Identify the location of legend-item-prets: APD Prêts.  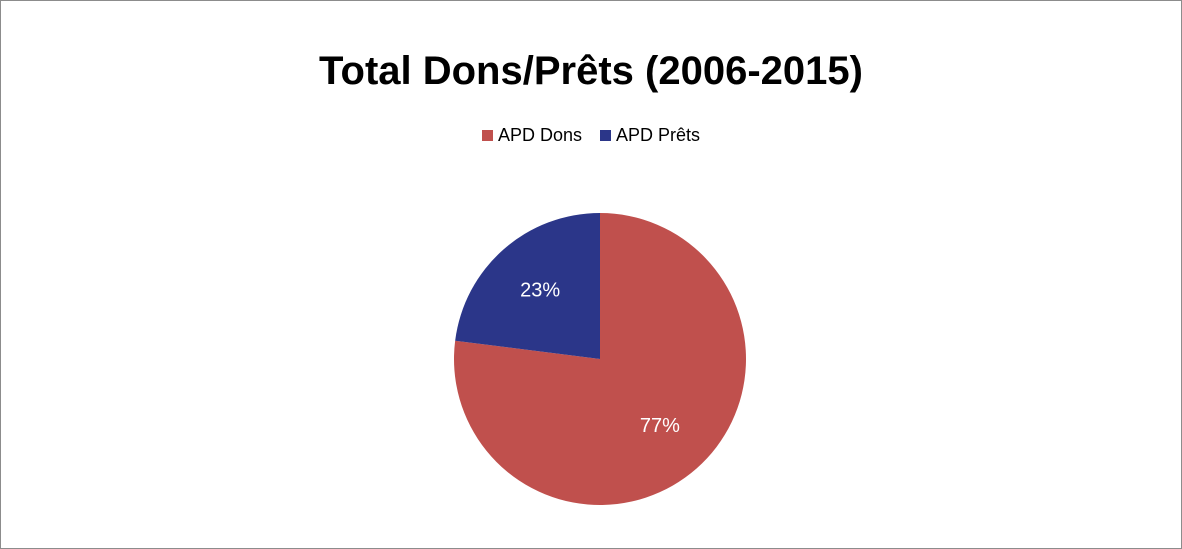
(650, 135).